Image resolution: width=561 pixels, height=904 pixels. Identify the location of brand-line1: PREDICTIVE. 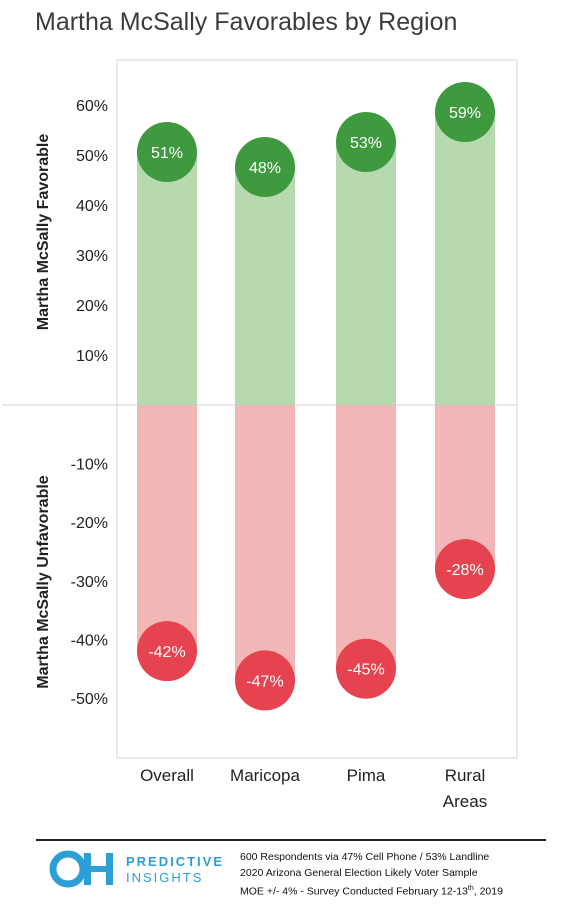
(175, 861).